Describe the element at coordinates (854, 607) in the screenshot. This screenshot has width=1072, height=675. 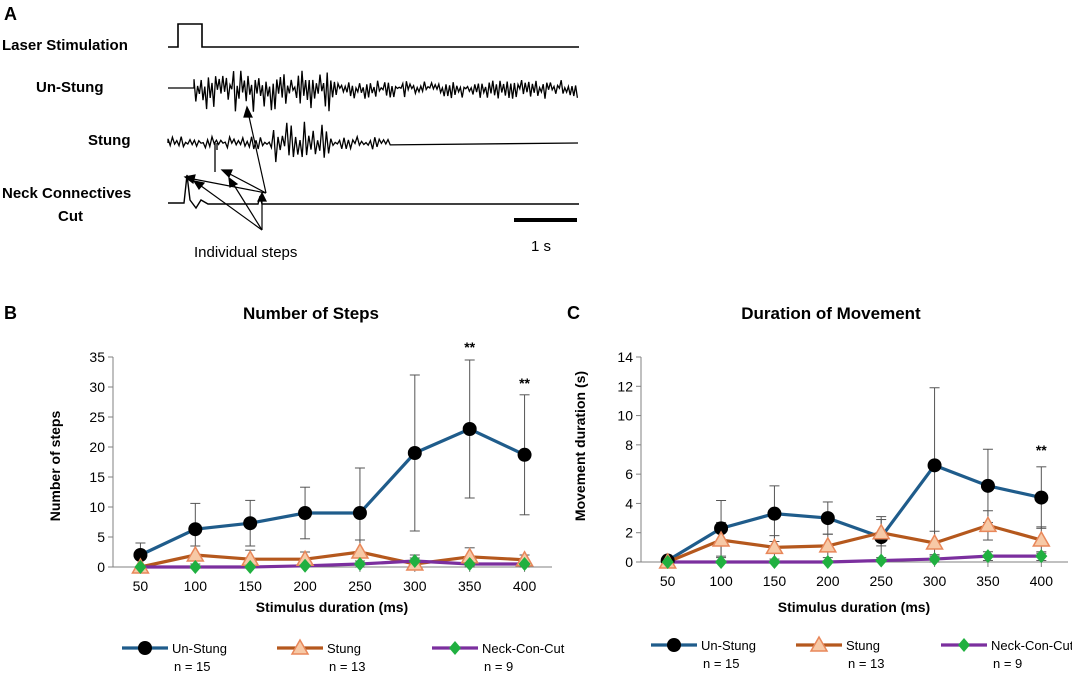
I see `chart-c-xlabel: Stimulus duration (ms)` at that location.